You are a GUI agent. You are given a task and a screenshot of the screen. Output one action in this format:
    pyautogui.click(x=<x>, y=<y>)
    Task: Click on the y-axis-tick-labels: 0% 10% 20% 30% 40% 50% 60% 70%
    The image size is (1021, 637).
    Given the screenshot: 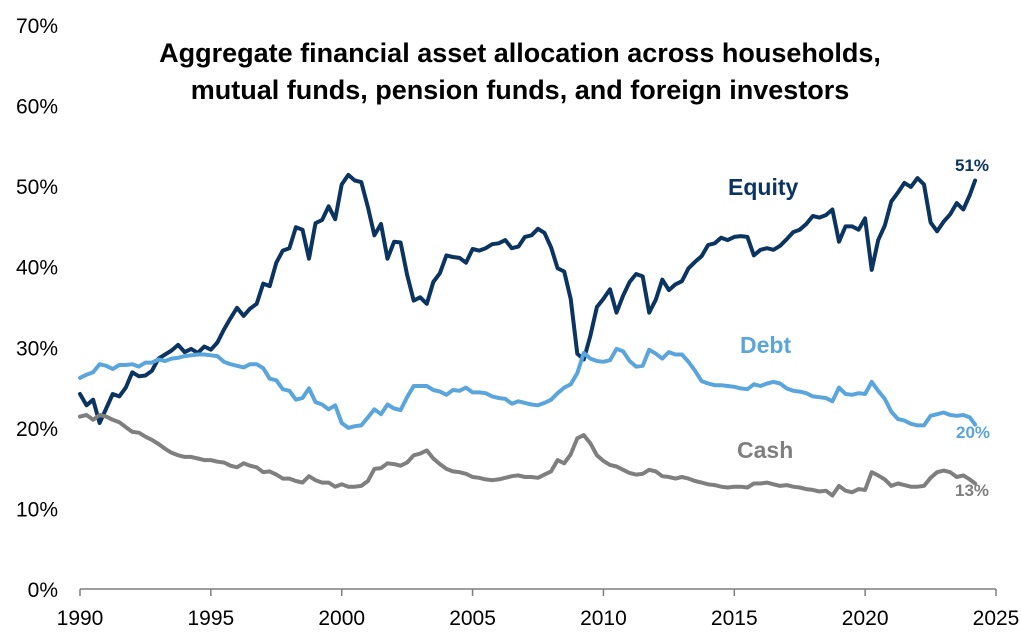 What is the action you would take?
    pyautogui.click(x=37, y=308)
    